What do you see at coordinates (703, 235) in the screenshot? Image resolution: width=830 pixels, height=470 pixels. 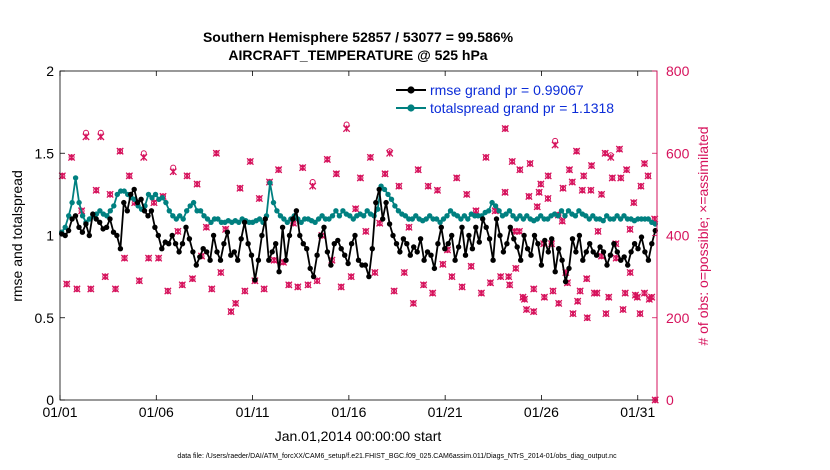 I see `right-axis-label: # of obs: o=possible; ×=assimilated` at bounding box center [703, 235].